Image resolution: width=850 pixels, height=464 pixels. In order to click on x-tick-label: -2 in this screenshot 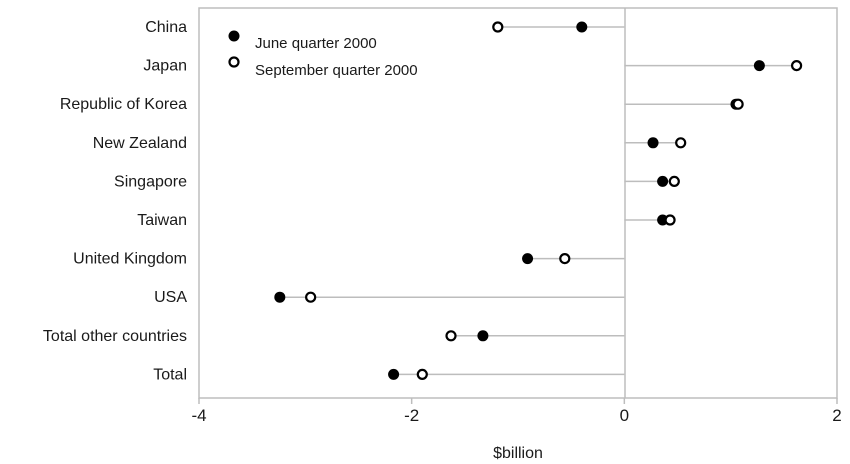, I will do `click(411, 415)`.